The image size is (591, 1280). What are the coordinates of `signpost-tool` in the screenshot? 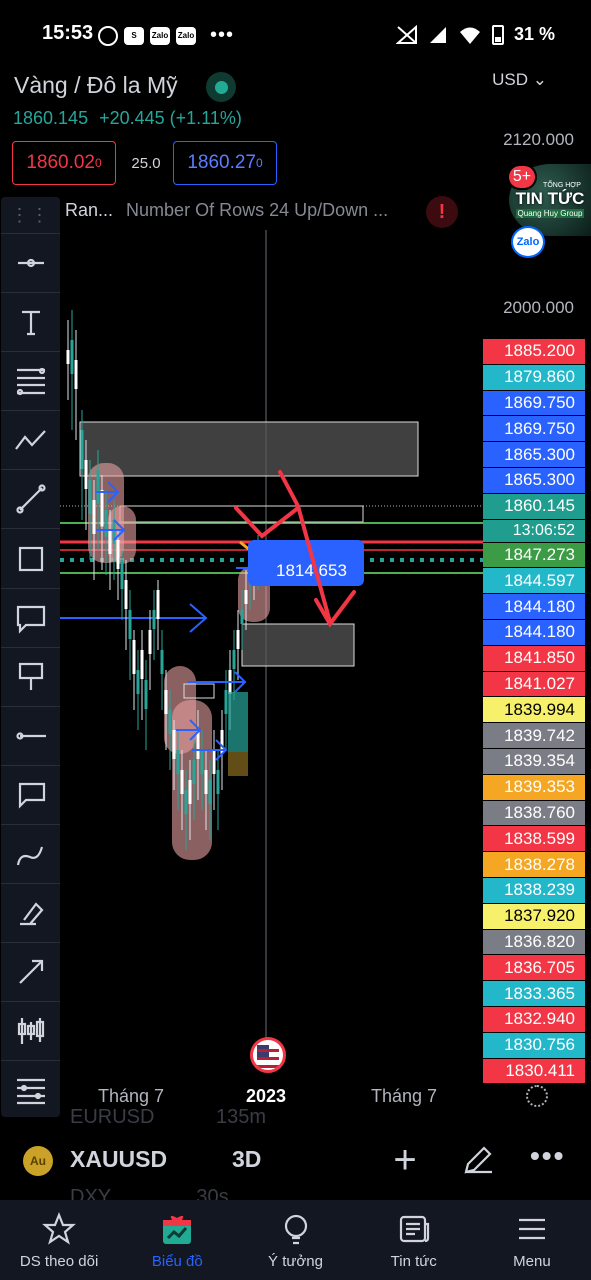 It's located at (30, 676).